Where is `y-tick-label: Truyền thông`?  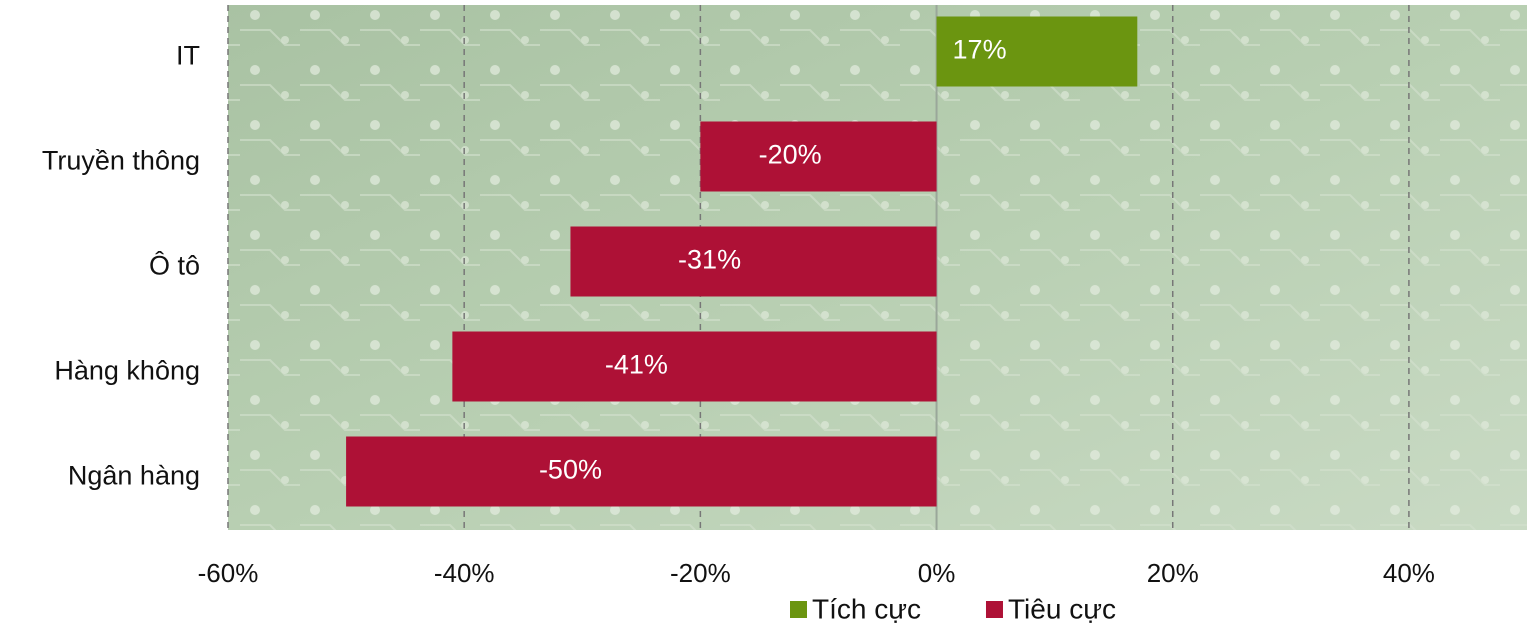
y-tick-label: Truyền thông is located at coordinates (121, 161).